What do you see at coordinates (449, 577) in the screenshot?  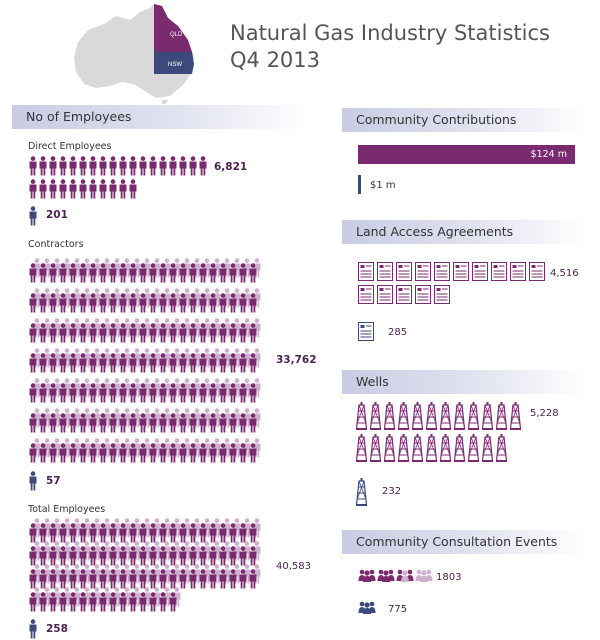 I see `consultation-value: 1803` at bounding box center [449, 577].